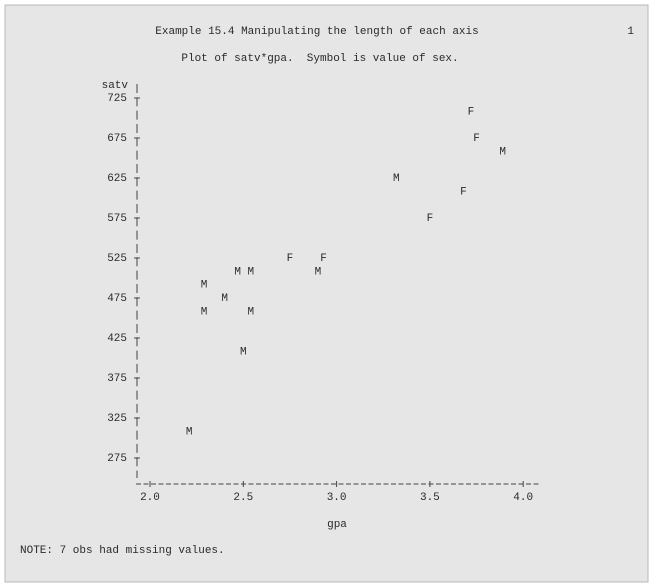  Describe the element at coordinates (115, 86) in the screenshot. I see `y-axis-label: satv` at that location.